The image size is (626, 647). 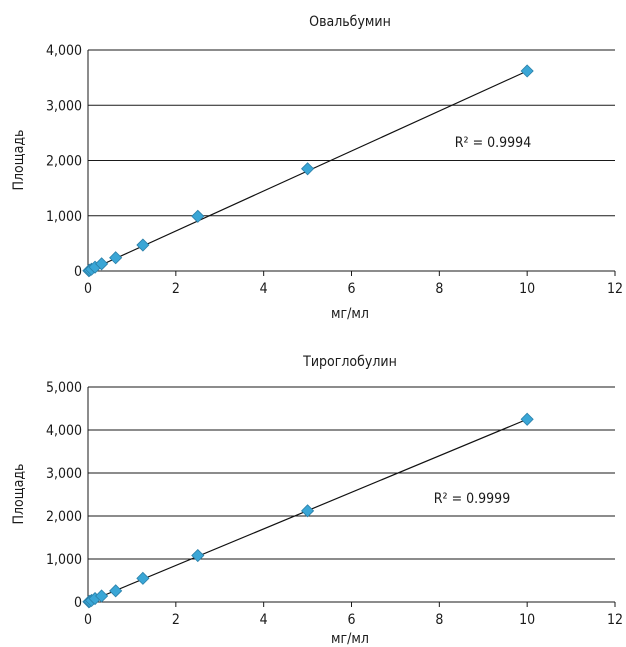 I want to click on r-squared-annotation: R² = 0.9994, so click(x=493, y=143).